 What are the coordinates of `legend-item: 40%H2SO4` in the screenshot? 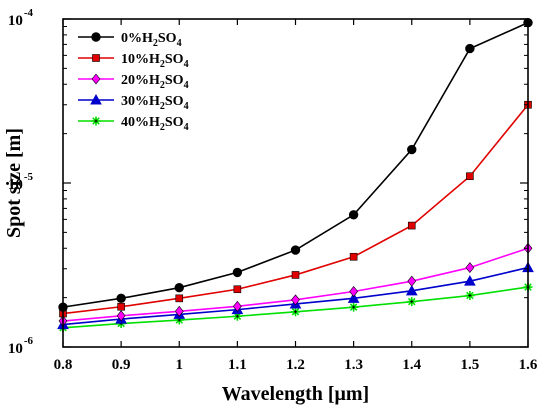 It's located at (133, 124).